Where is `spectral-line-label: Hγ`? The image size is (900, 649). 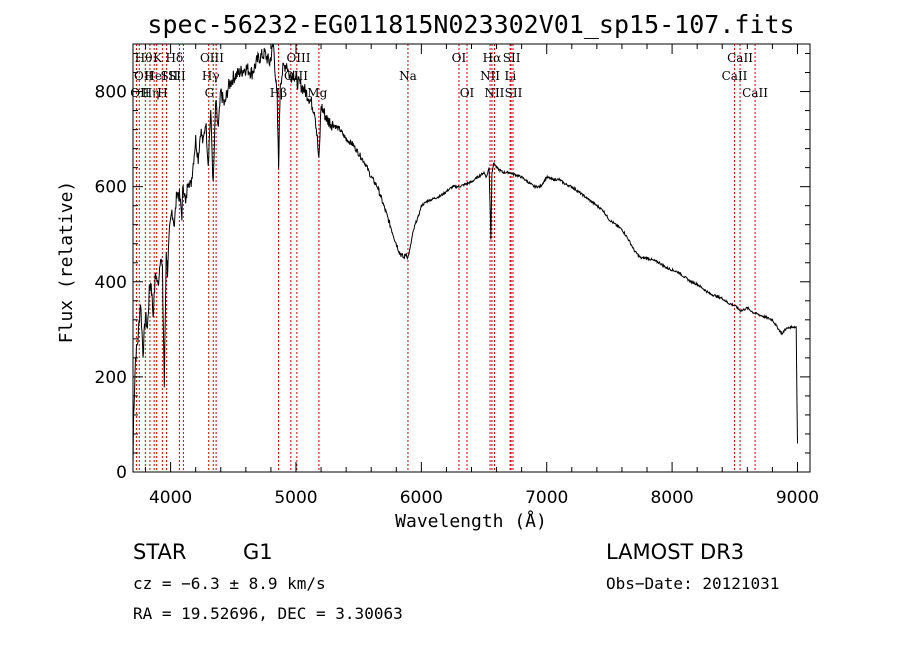 spectral-line-label: Hγ is located at coordinates (211, 76).